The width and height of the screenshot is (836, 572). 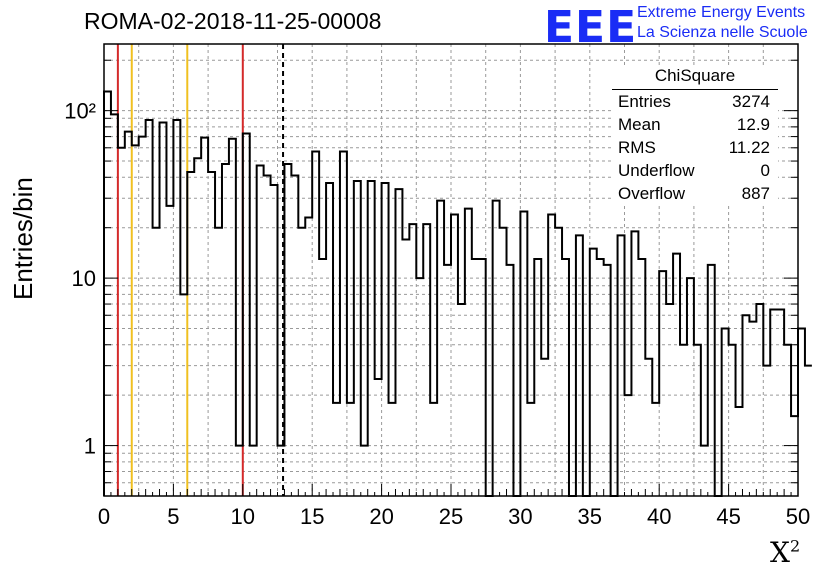 I want to click on stats-row-overflow: Overflow 887, so click(x=694, y=193).